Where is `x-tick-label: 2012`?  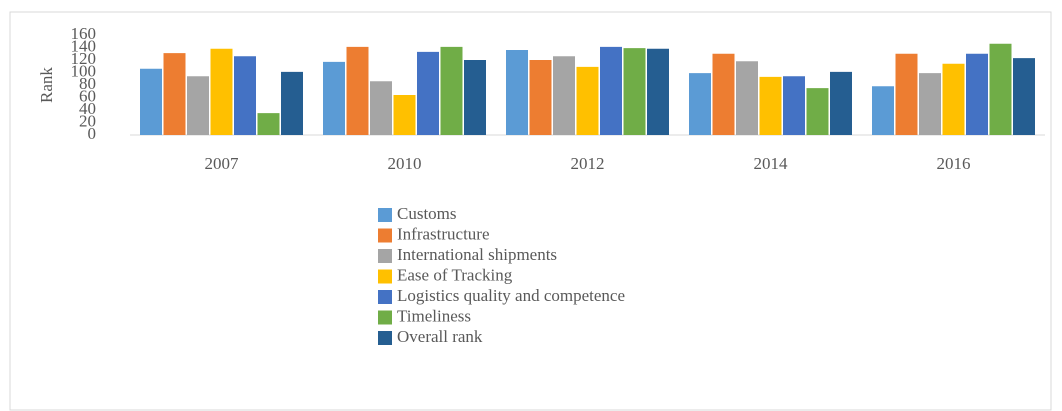
x-tick-label: 2012 is located at coordinates (588, 163).